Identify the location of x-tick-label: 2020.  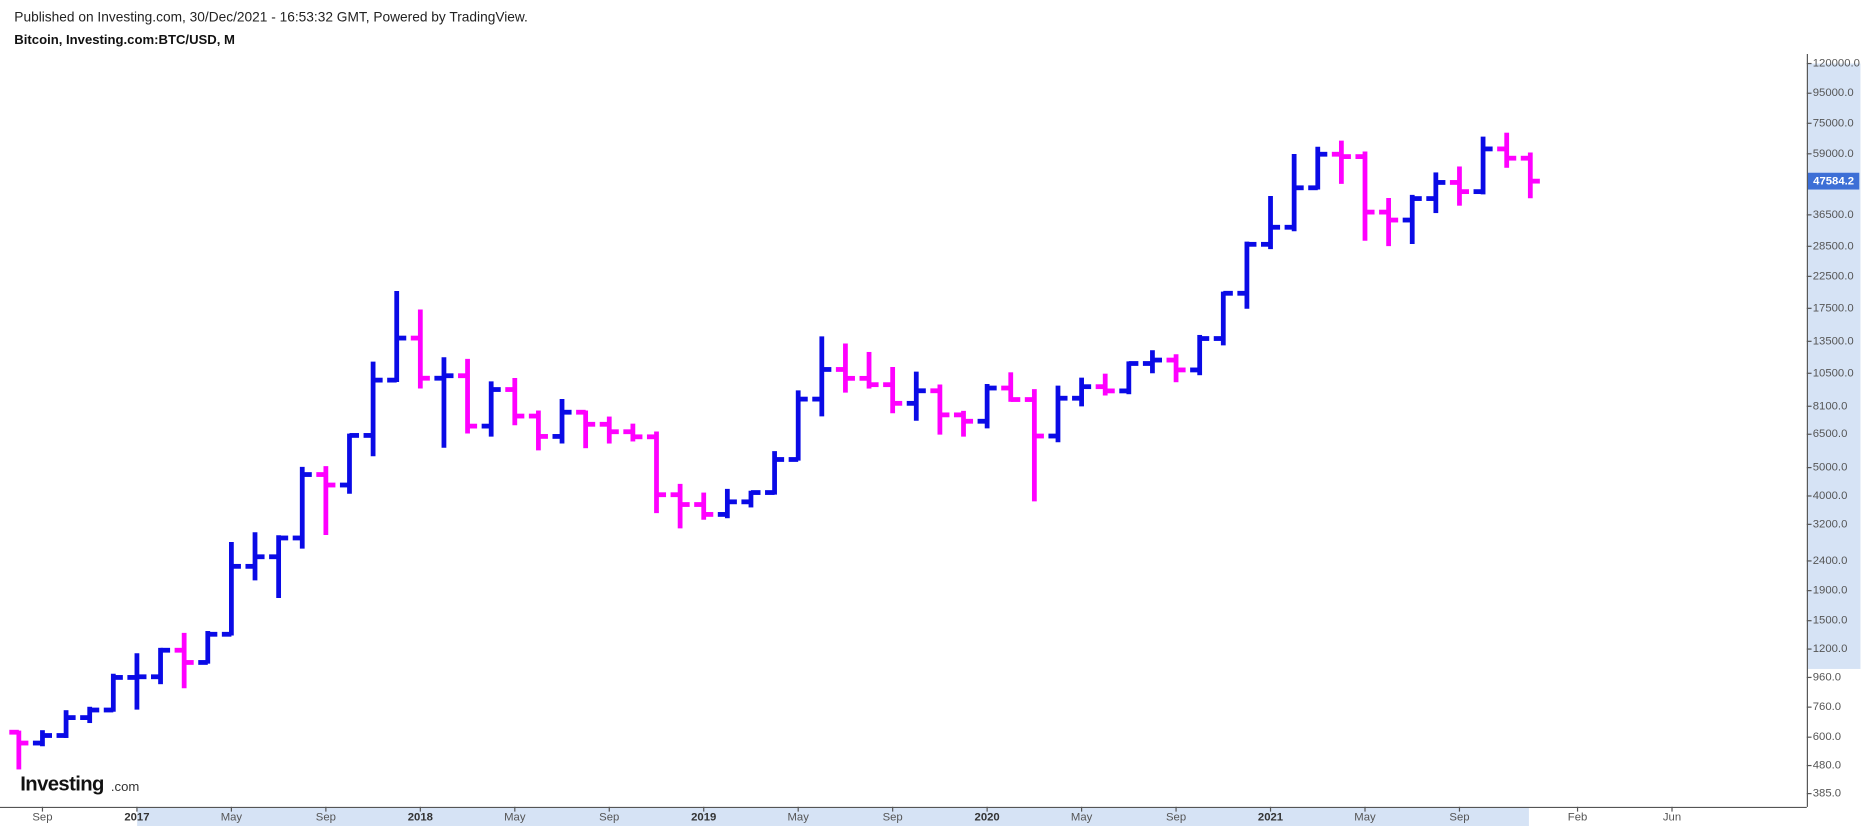
(987, 818).